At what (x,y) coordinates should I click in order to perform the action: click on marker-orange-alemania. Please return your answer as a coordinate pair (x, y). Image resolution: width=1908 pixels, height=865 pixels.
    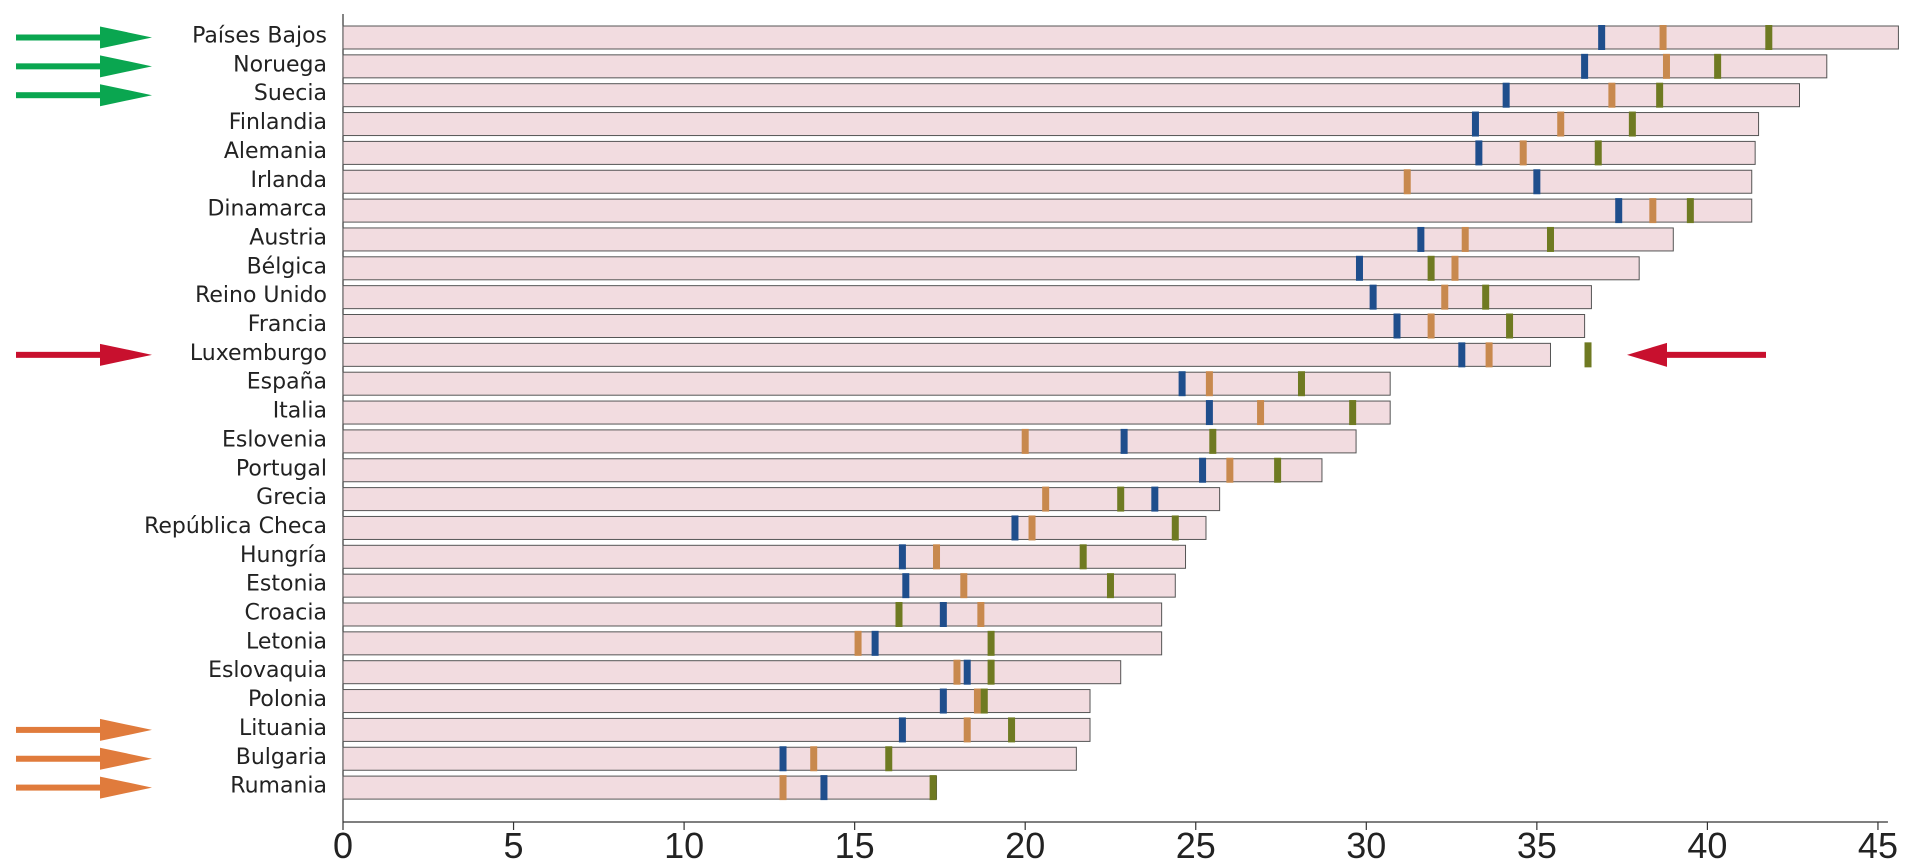
    Looking at the image, I should click on (1523, 153).